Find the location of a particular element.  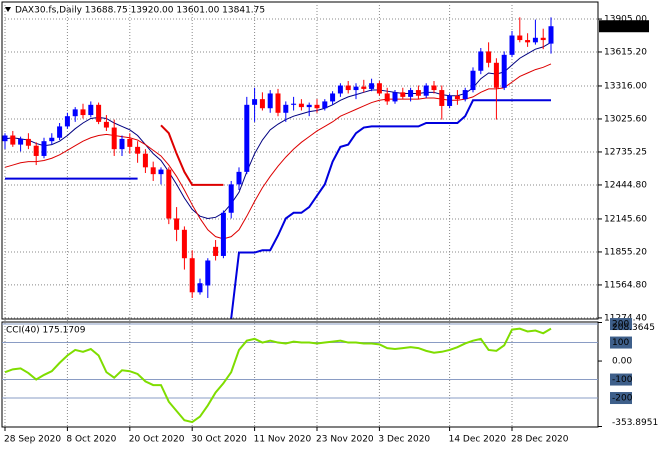

level-label: -100 is located at coordinates (622, 380).